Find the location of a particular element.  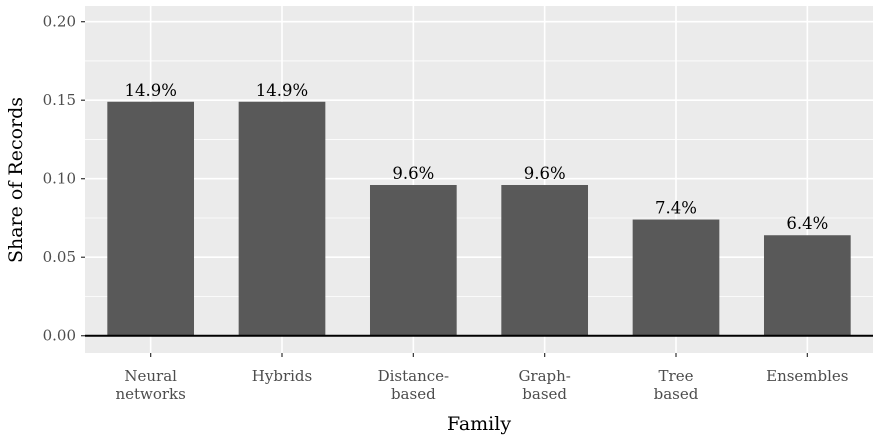

y-axis-title: Share of Records is located at coordinates (16, 180).